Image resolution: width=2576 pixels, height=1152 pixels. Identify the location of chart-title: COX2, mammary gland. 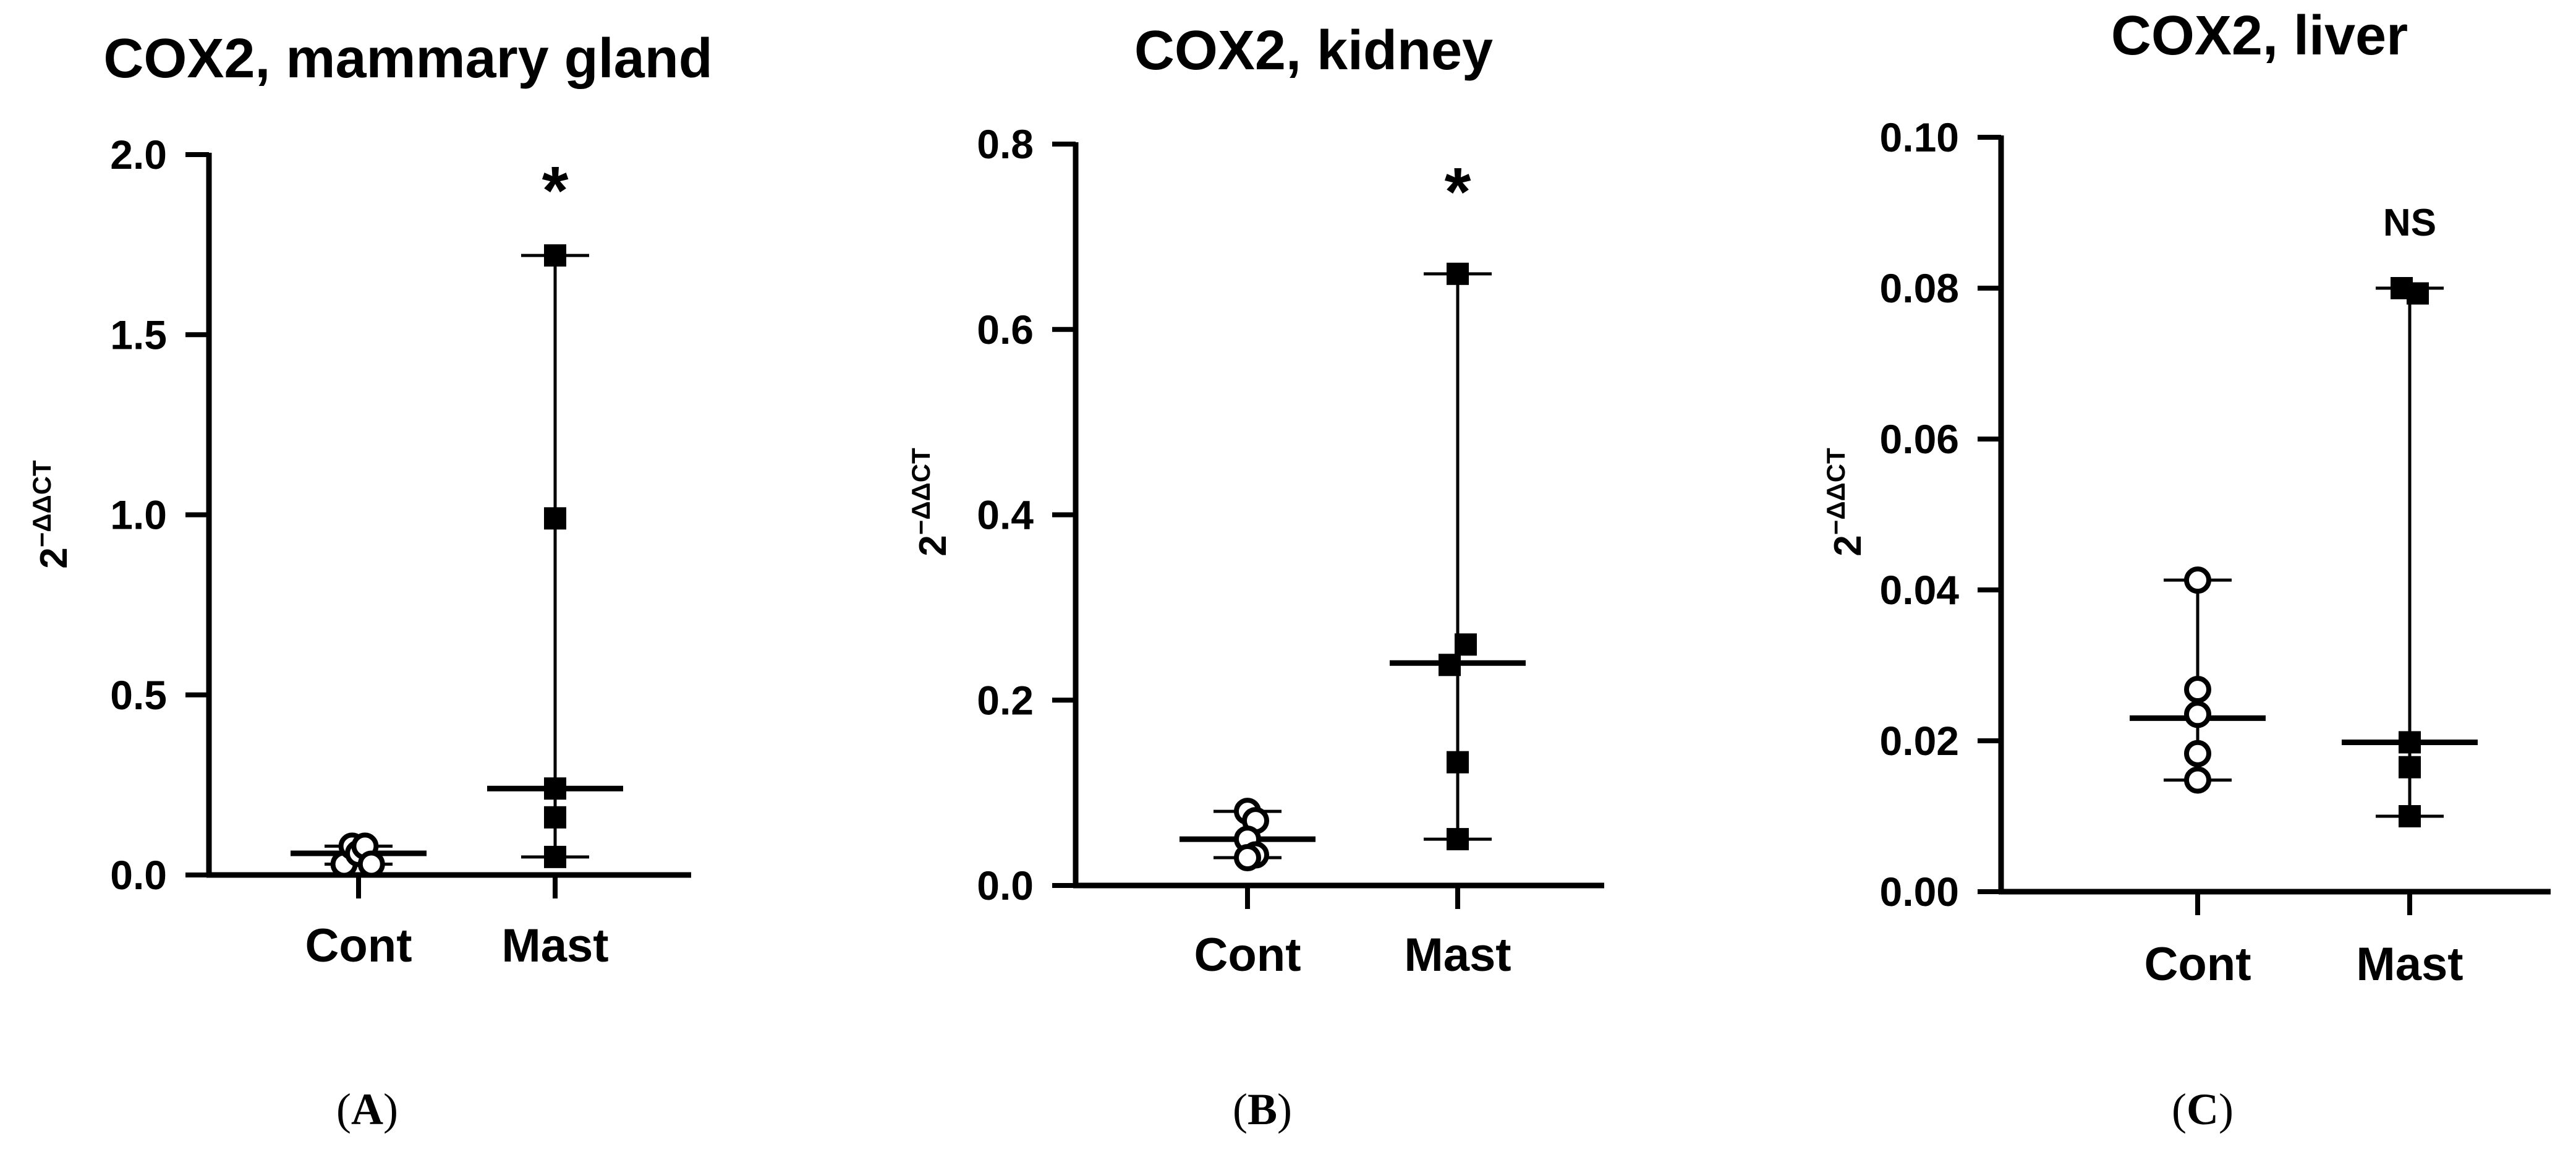
(407, 59).